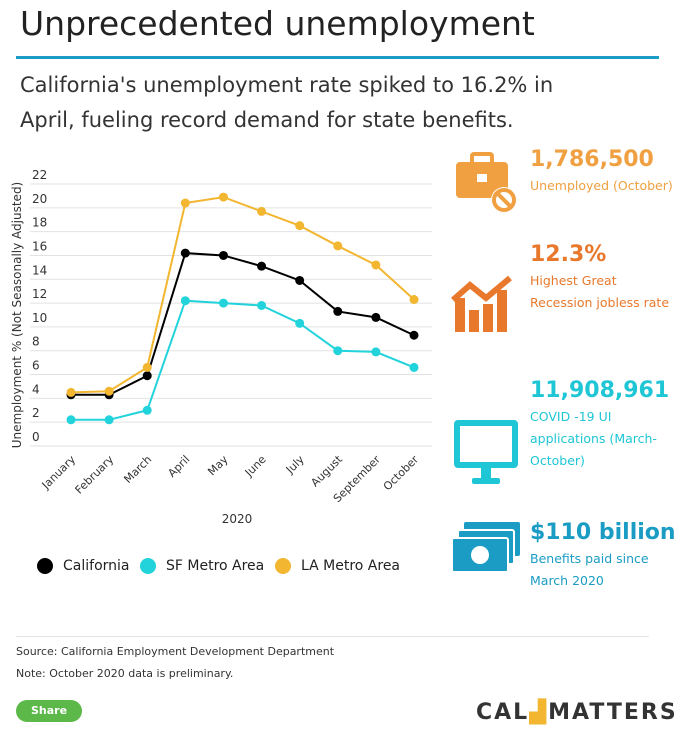 The width and height of the screenshot is (681, 741). What do you see at coordinates (486, 452) in the screenshot?
I see `computer-icon` at bounding box center [486, 452].